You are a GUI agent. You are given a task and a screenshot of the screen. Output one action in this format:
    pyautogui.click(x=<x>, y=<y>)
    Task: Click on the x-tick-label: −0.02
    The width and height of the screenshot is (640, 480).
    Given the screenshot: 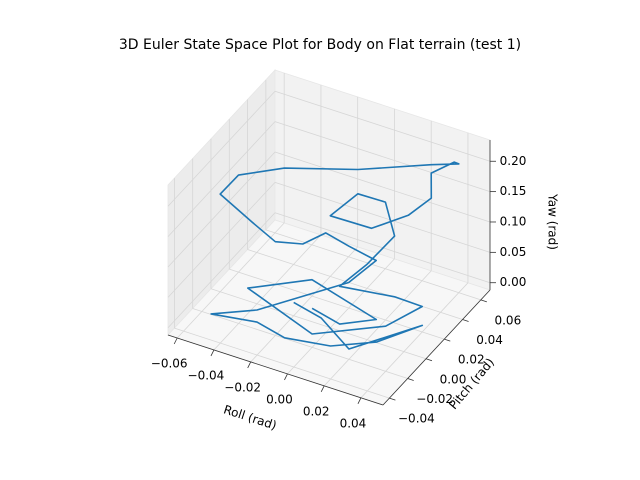 What is the action you would take?
    pyautogui.click(x=242, y=387)
    